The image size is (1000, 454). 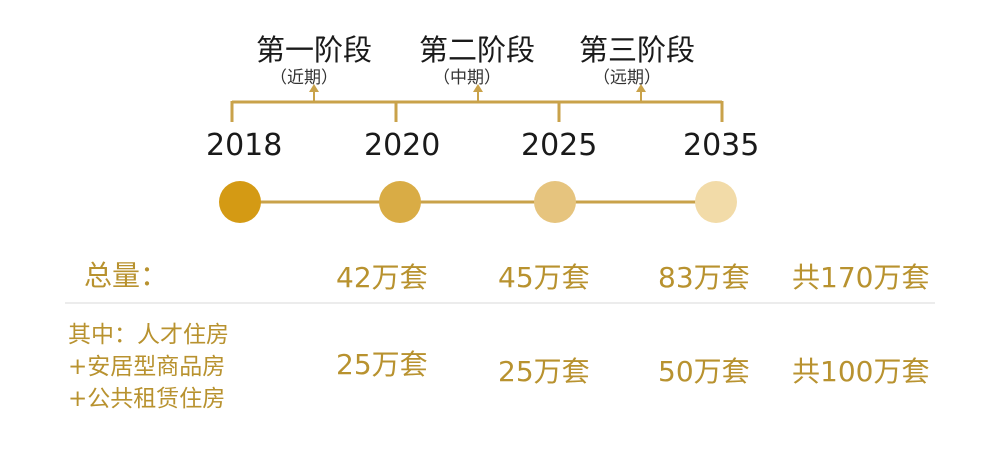 What do you see at coordinates (627, 78) in the screenshot?
I see `phase-3-subtitle: （远期）` at bounding box center [627, 78].